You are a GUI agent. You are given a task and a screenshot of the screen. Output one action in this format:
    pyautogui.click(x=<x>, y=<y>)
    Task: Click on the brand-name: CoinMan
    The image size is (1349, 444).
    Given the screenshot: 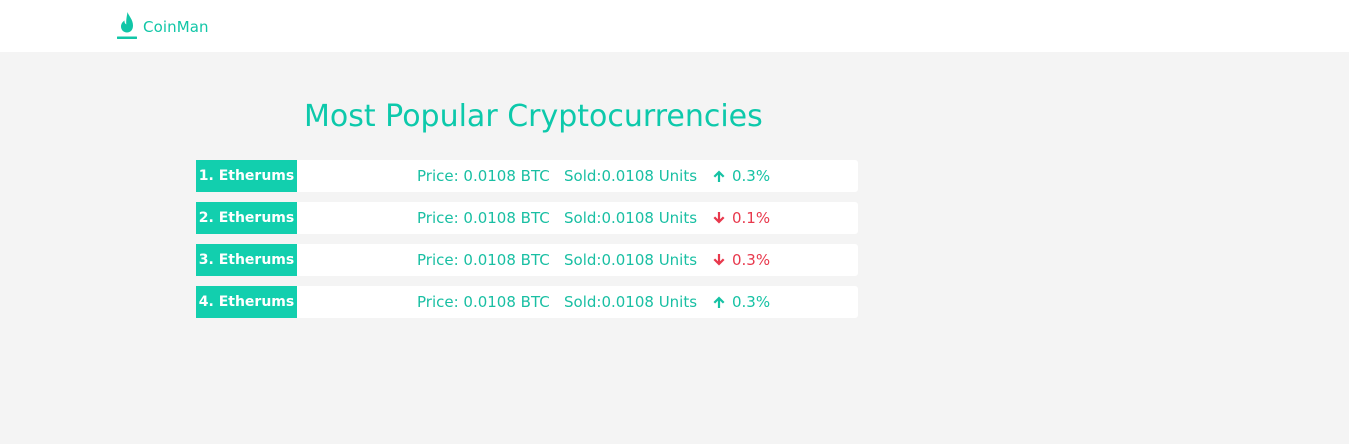 What is the action you would take?
    pyautogui.click(x=176, y=26)
    